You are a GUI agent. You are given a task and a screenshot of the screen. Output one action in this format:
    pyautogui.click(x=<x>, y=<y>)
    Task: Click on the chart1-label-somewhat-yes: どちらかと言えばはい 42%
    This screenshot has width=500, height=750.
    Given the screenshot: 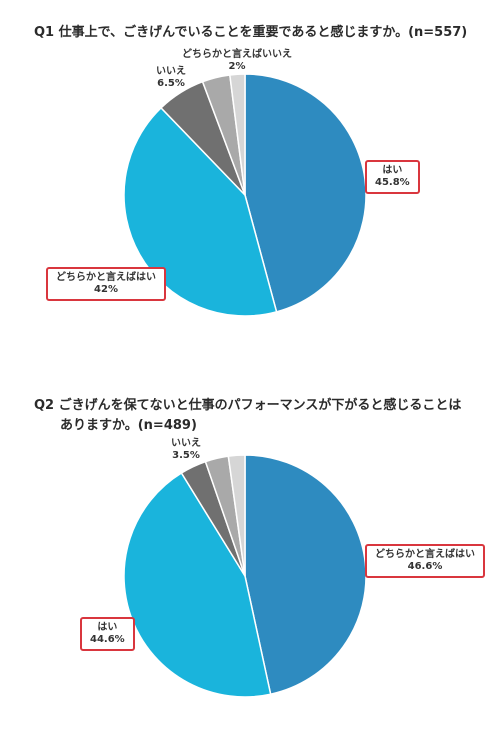 What is the action you would take?
    pyautogui.click(x=106, y=284)
    